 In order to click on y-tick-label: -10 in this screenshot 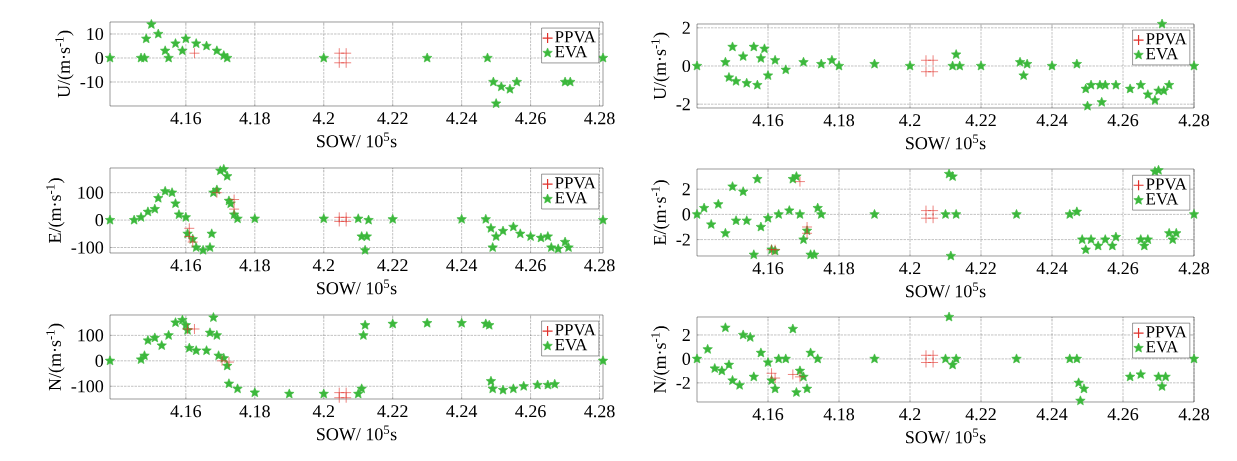, I will do `click(92, 82)`.